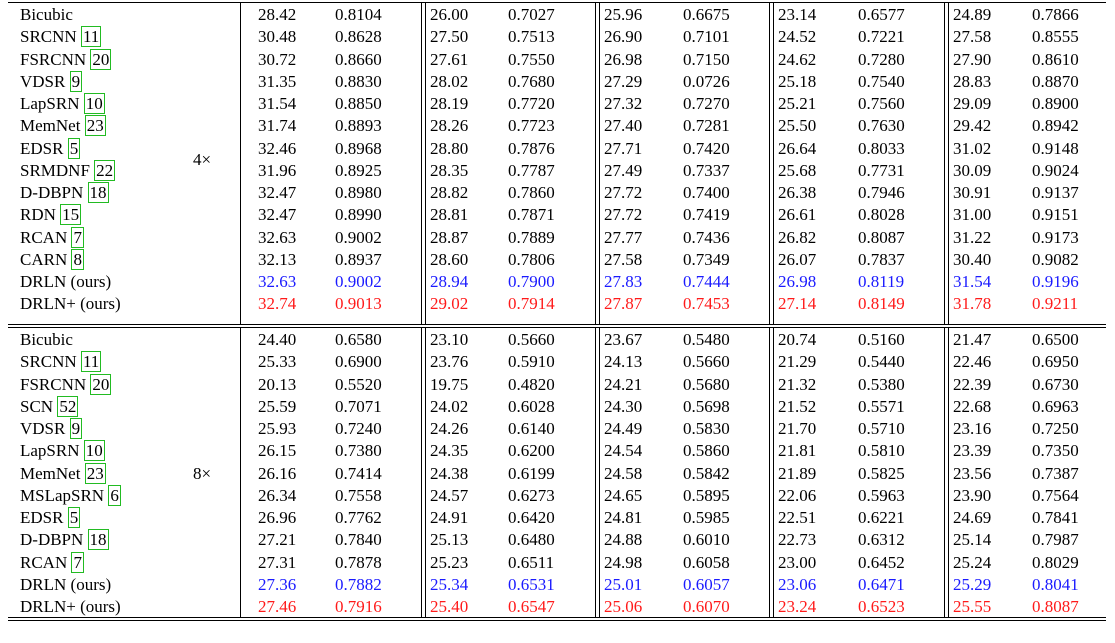 Image resolution: width=1115 pixels, height=643 pixels. I want to click on psnr-value: 28.94, so click(449, 281).